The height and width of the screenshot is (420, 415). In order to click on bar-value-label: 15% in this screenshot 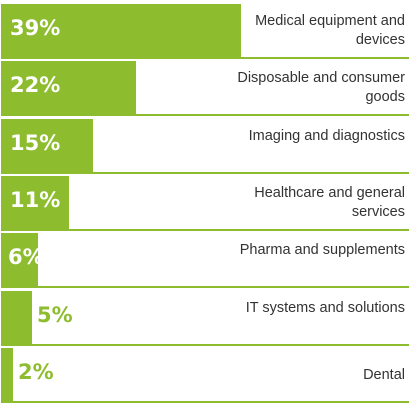, I will do `click(35, 142)`.